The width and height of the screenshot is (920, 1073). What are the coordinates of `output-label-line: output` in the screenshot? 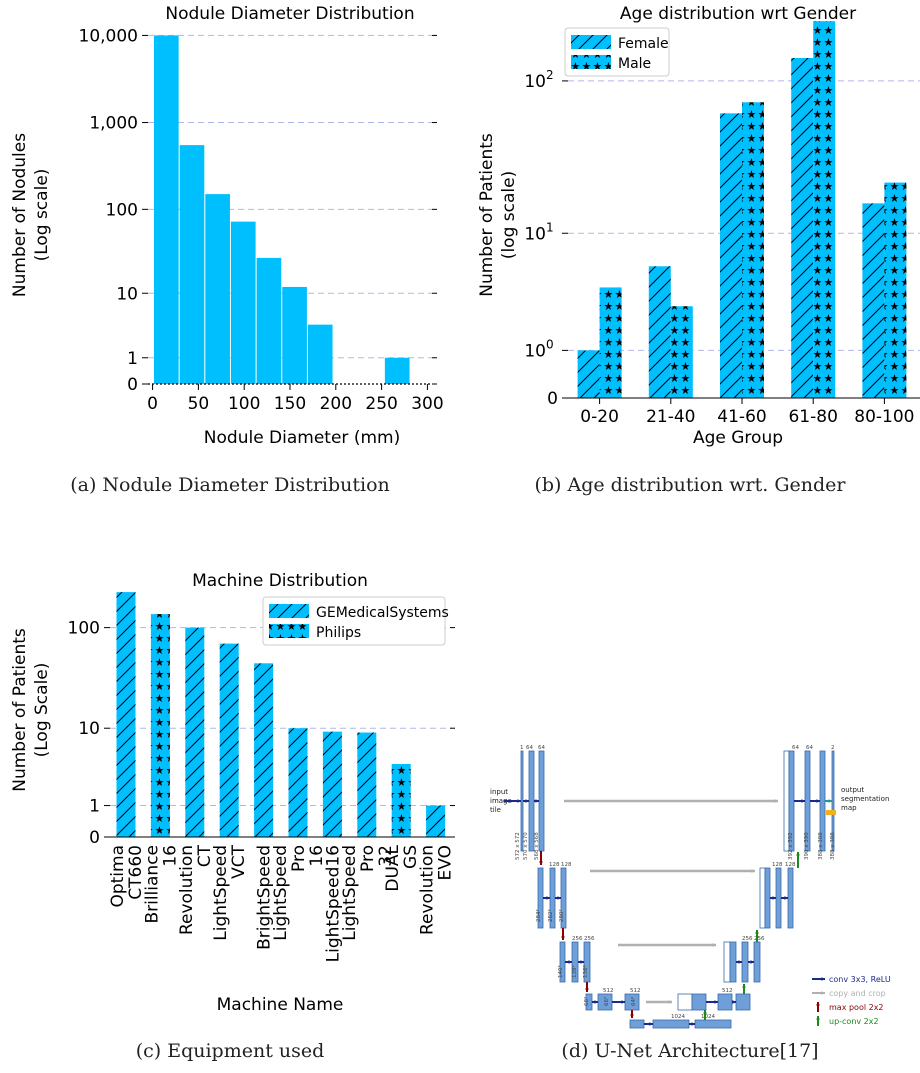 It's located at (852, 790).